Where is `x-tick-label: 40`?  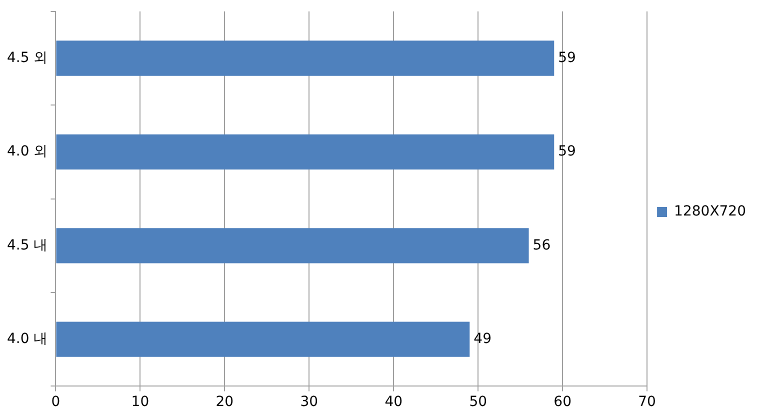
x-tick-label: 40 is located at coordinates (393, 402).